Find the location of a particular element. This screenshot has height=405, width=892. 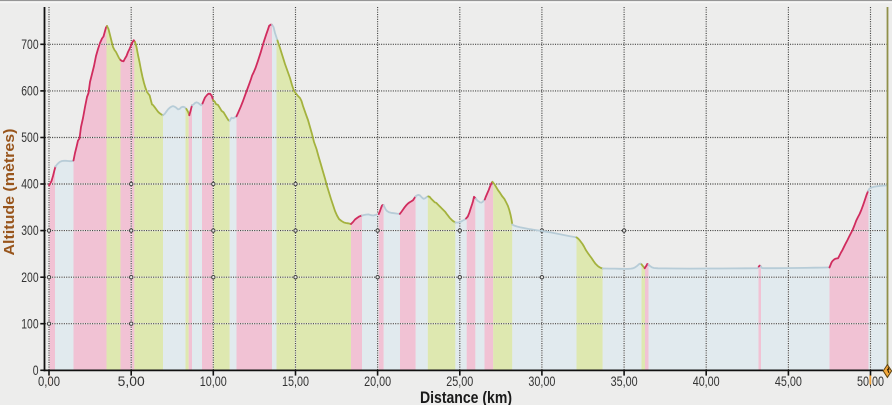

svg-text: 20,00 is located at coordinates (377, 381).